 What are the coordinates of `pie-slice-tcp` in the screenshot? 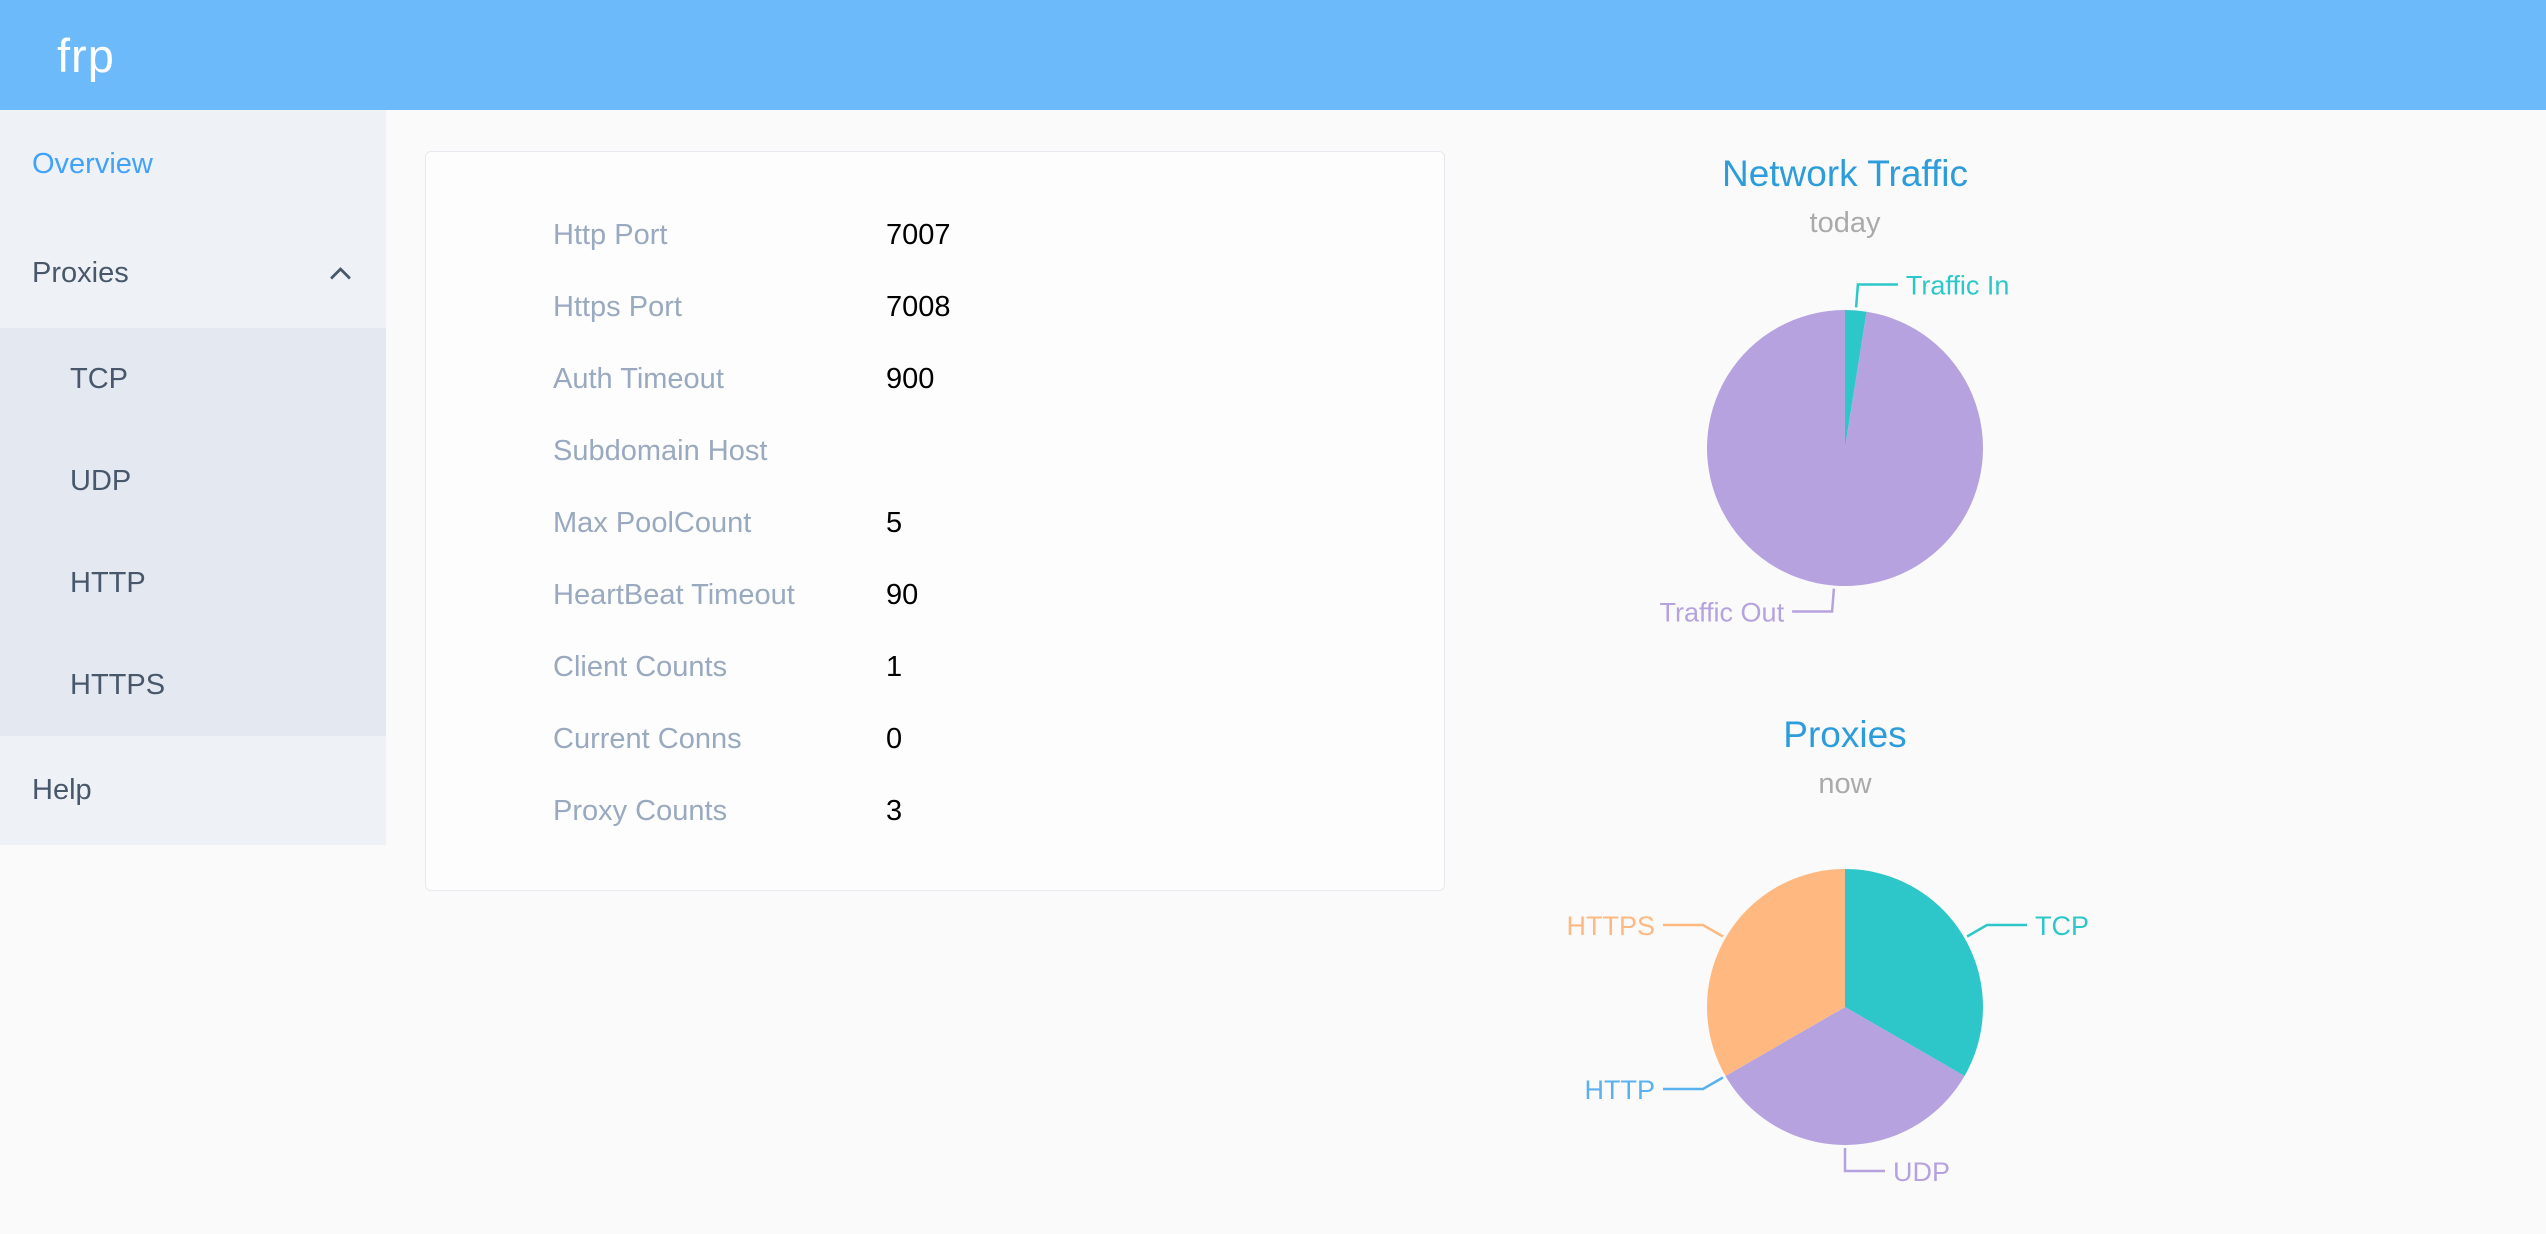 It's located at (1914, 972).